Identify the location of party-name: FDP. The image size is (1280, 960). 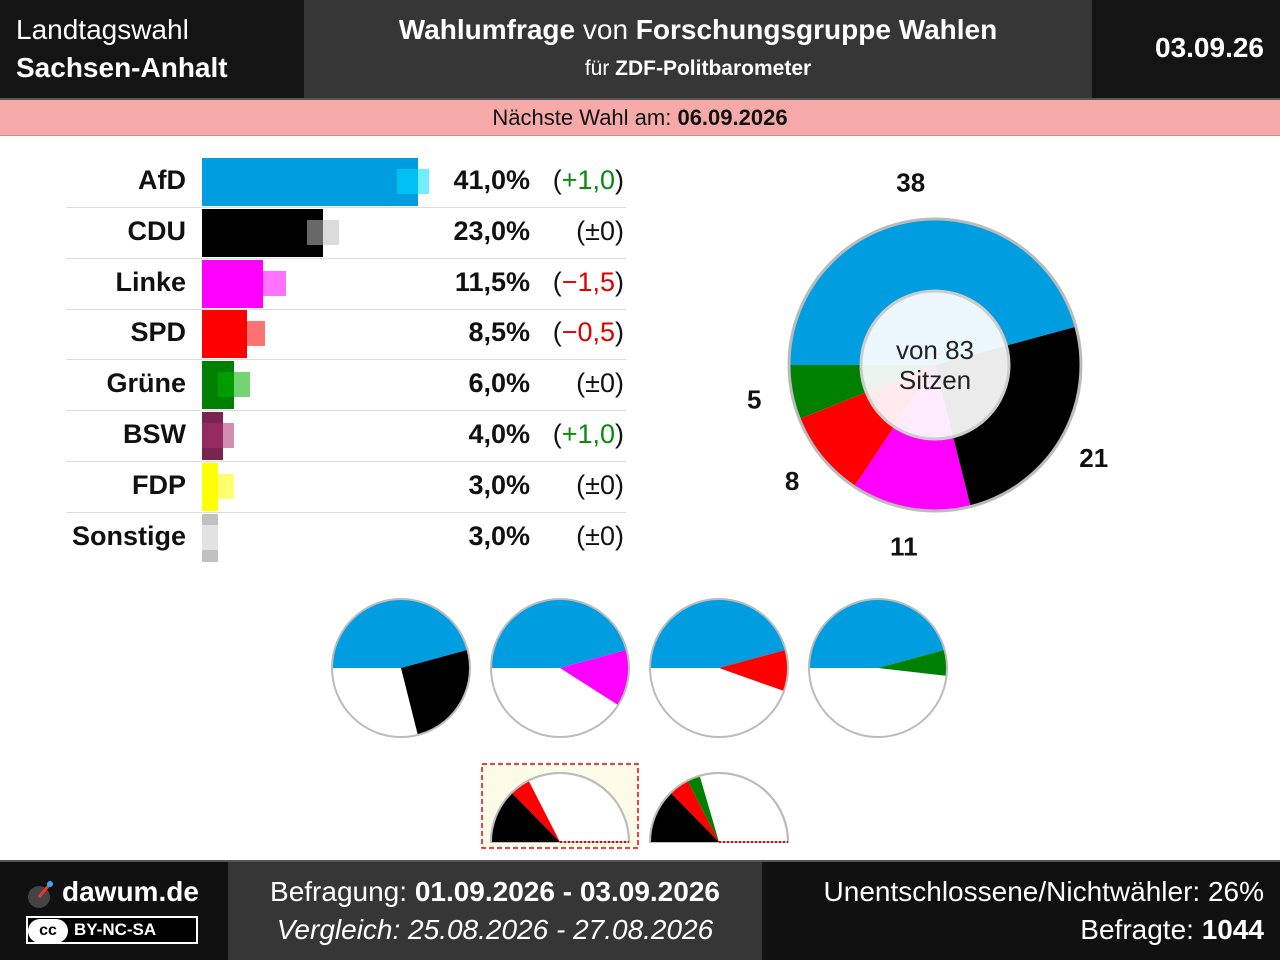
(159, 484).